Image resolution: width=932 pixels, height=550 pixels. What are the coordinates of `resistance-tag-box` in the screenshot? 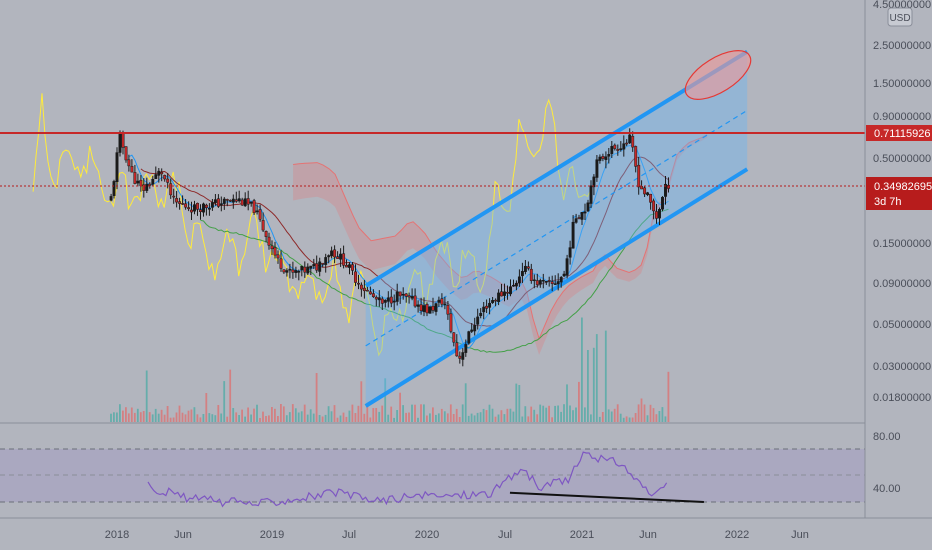 It's located at (899, 133).